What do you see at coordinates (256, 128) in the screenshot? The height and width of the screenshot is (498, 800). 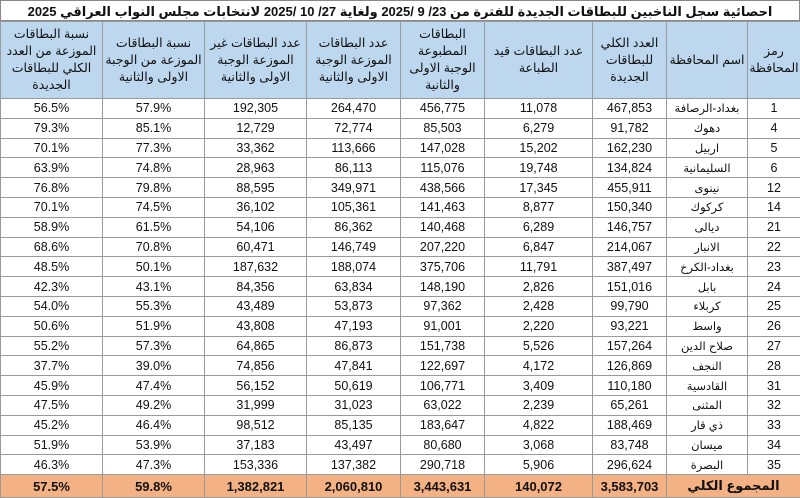 I see `table-cell: 12,729` at bounding box center [256, 128].